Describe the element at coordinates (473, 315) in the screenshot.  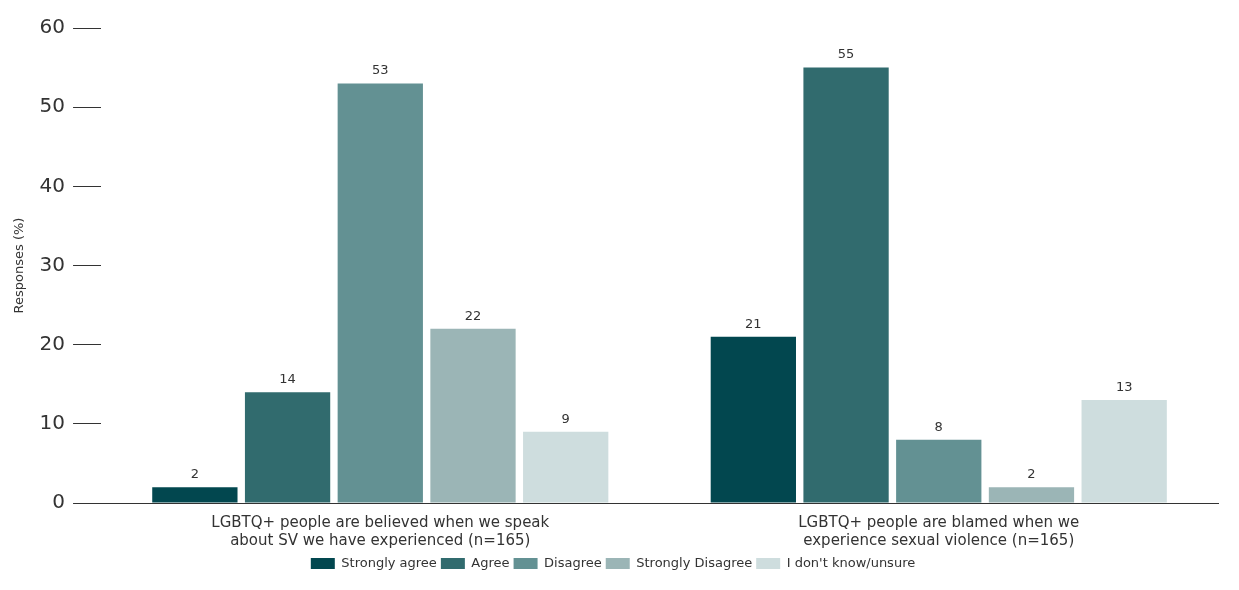
I see `data-label: 22` at that location.